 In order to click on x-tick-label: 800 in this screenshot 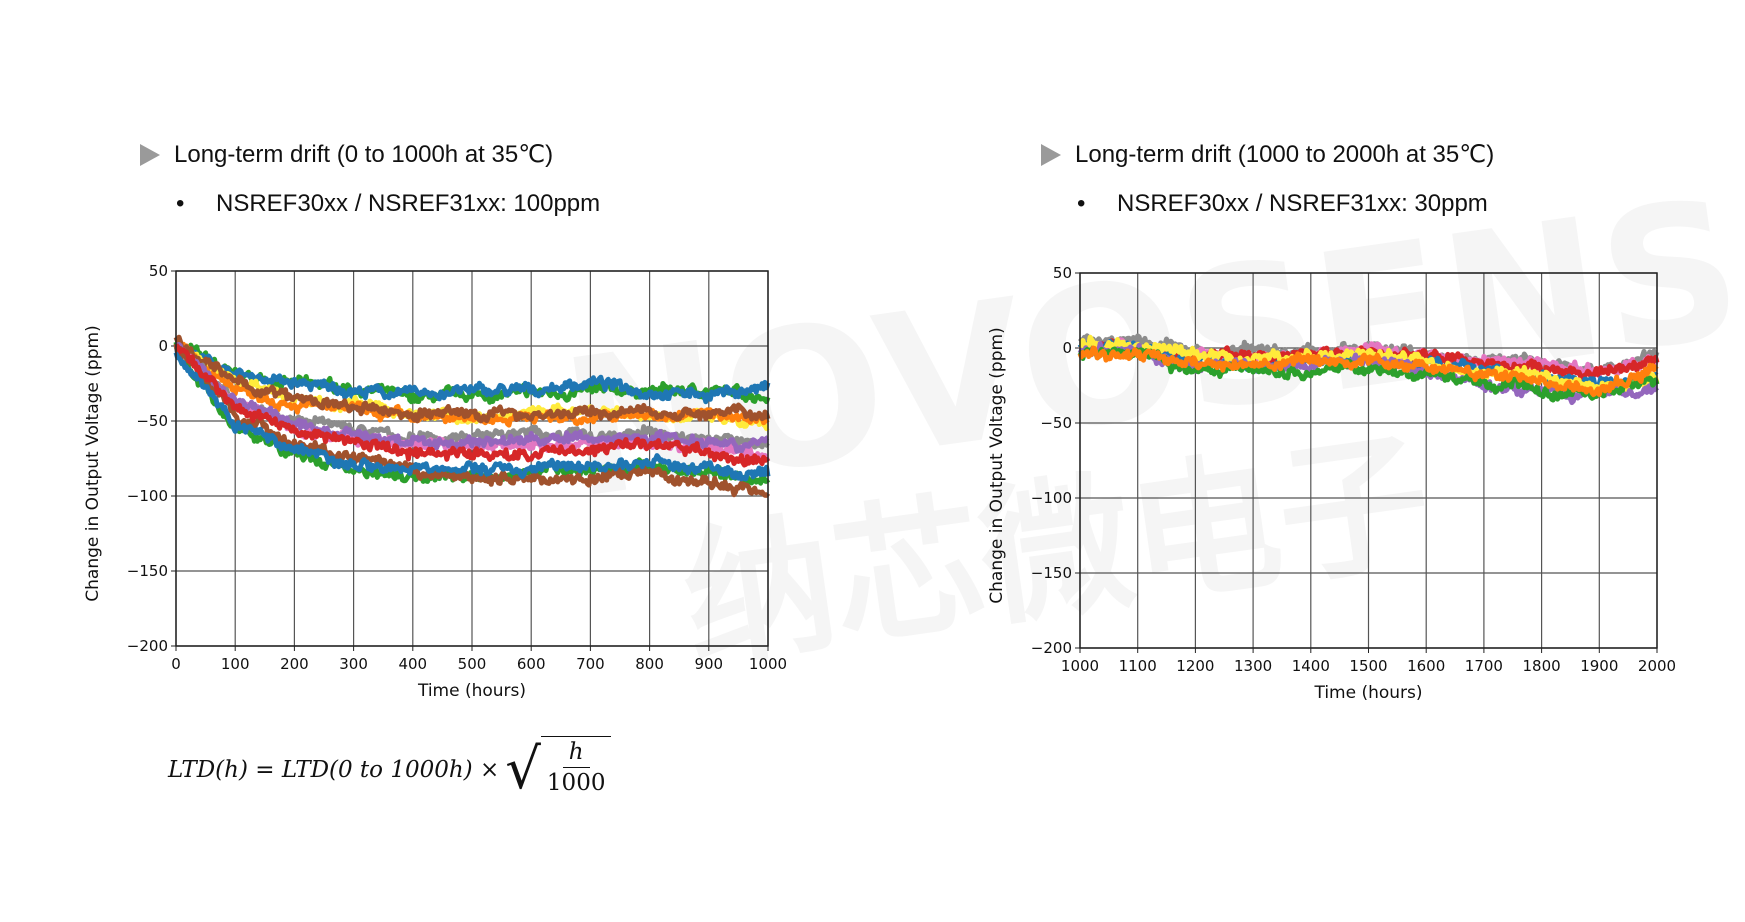, I will do `click(649, 664)`.